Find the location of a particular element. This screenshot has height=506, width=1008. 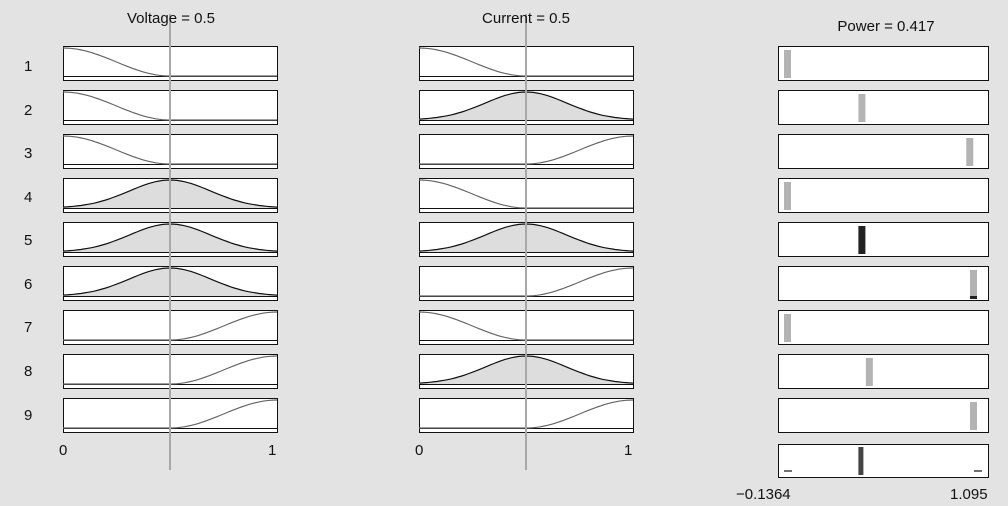

rule-number-3: 3 is located at coordinates (28, 153).